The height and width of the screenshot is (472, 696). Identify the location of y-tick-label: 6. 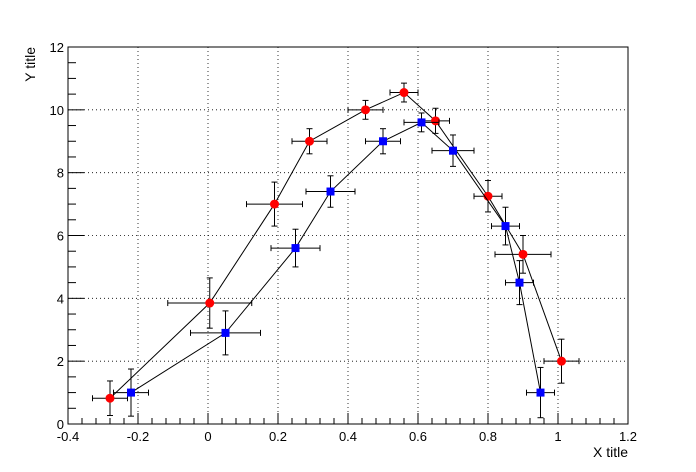
(60, 236).